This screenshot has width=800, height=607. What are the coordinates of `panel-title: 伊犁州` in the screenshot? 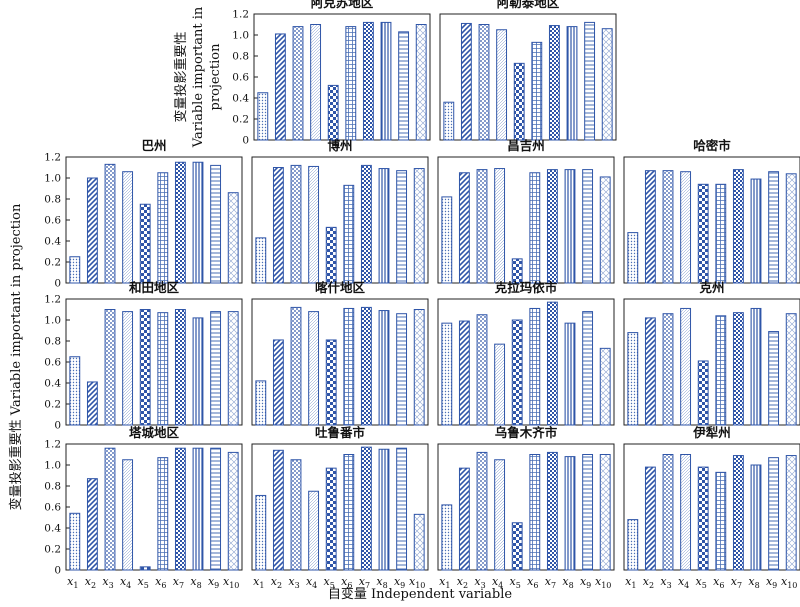 It's located at (711, 432).